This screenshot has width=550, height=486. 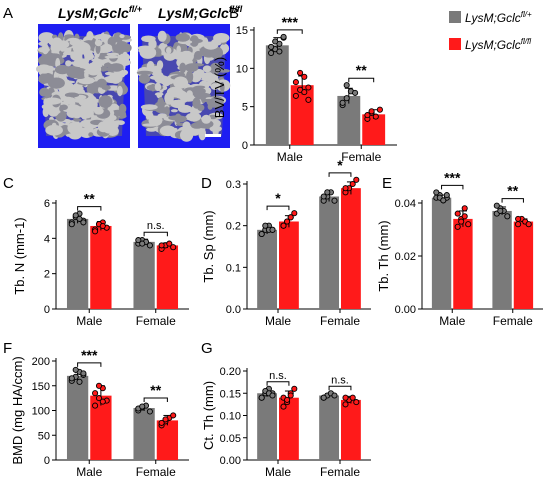 I want to click on scan-image-left, so click(x=84, y=86).